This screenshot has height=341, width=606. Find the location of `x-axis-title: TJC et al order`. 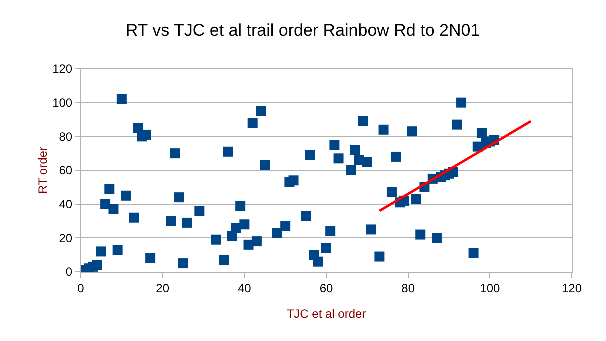

x-axis-title: TJC et al order is located at coordinates (326, 314).